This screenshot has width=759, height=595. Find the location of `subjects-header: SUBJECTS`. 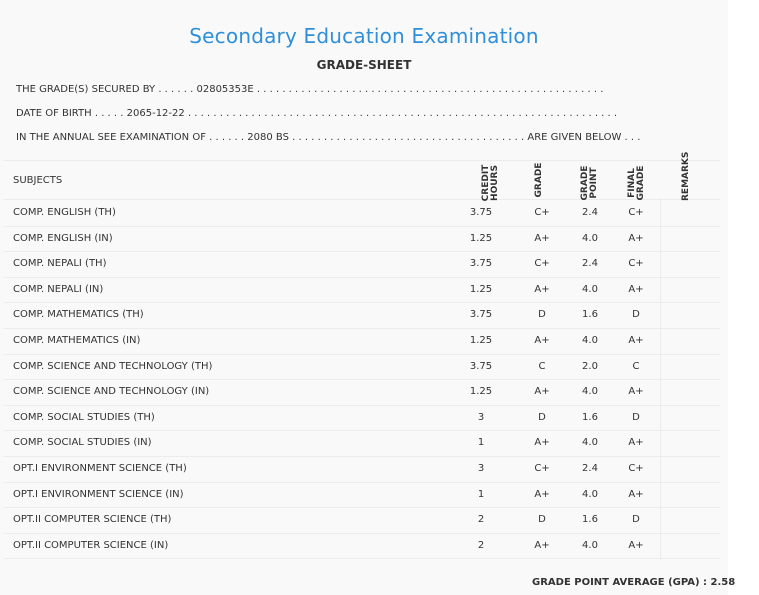

subjects-header: SUBJECTS is located at coordinates (38, 180).